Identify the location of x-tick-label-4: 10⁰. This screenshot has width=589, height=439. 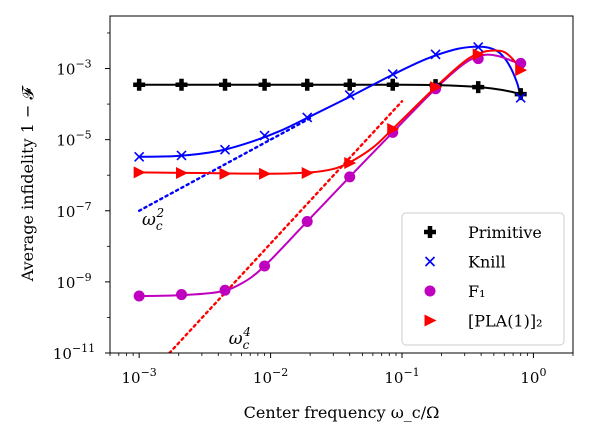
(533, 376).